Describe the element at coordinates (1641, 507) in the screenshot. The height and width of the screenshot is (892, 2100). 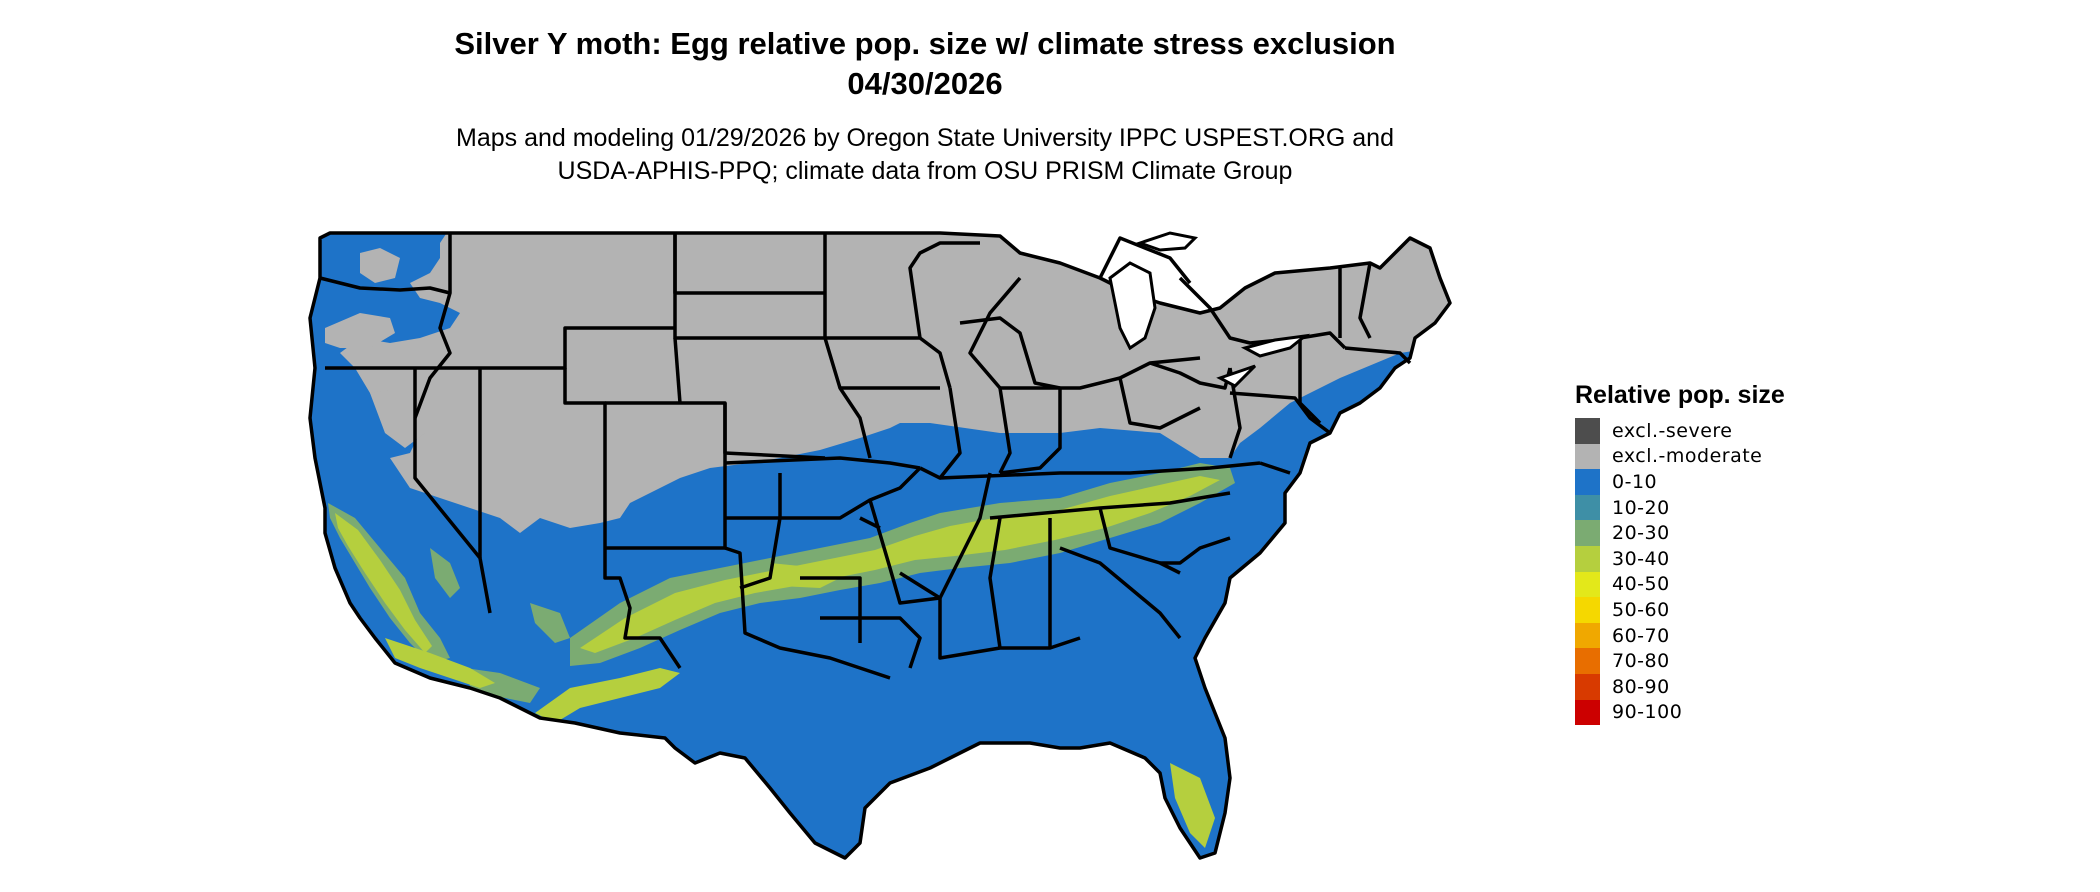
I see `legend-label: 10-20` at that location.